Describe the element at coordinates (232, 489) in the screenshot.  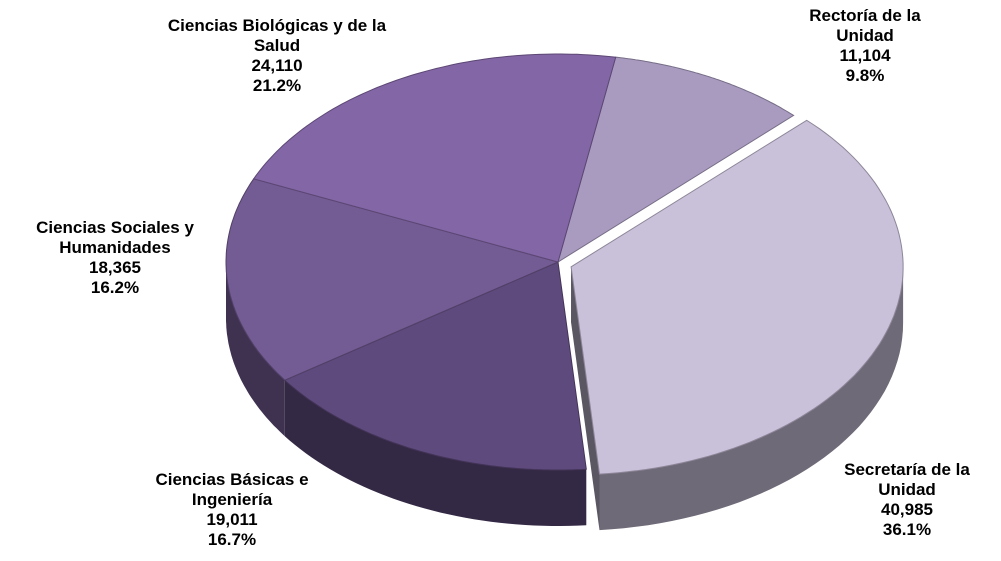
I see `label-category: Ciencias Básicas e Ingeniería` at that location.